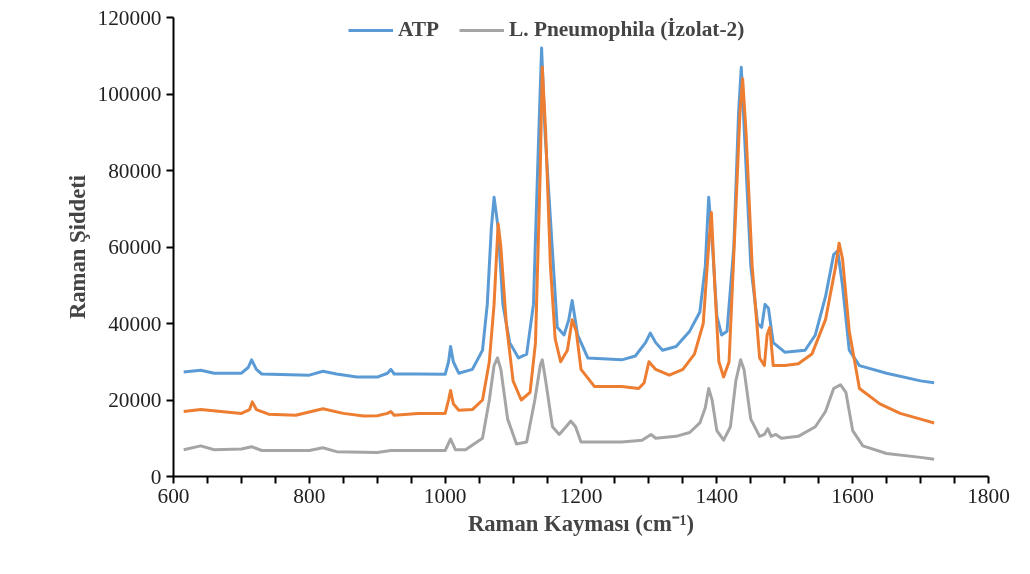 Image resolution: width=1030 pixels, height=574 pixels. I want to click on y-tick-label: 100000, so click(129, 94).